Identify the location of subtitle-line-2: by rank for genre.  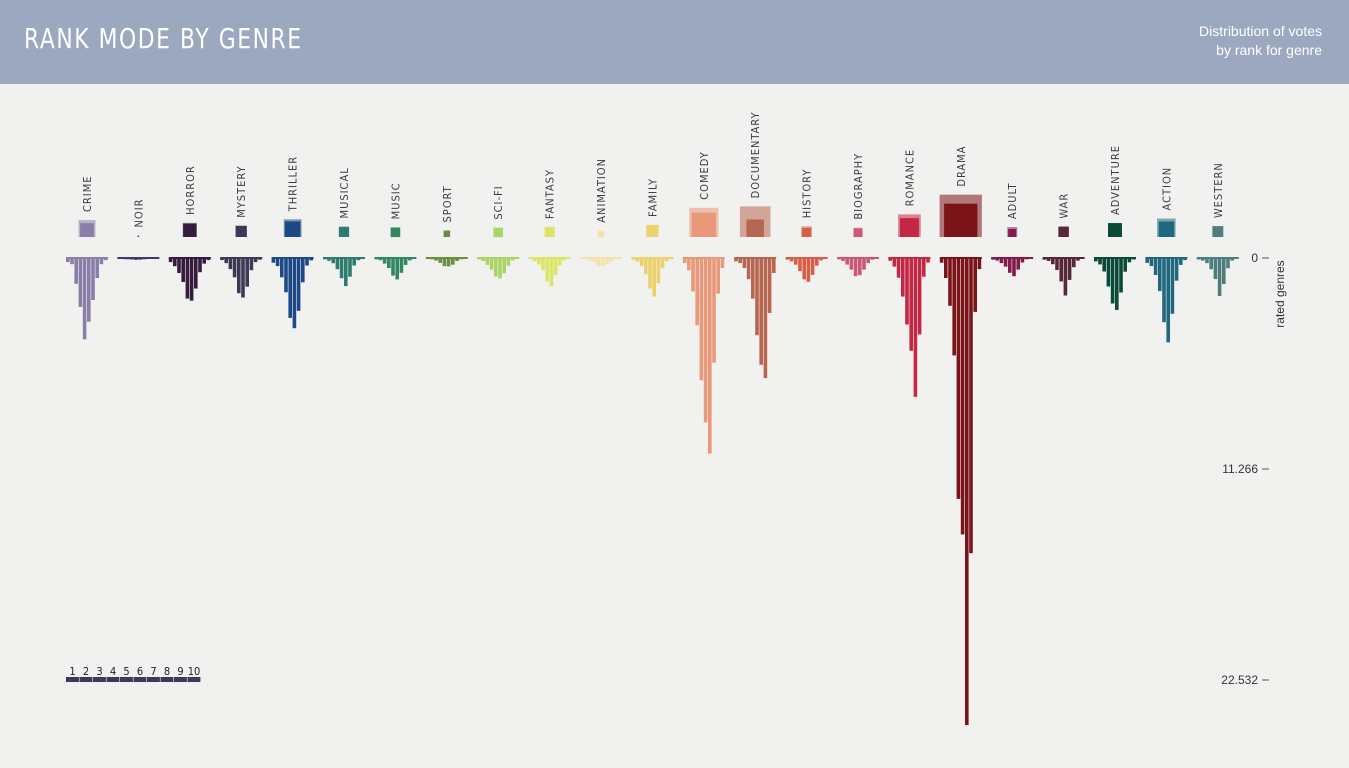
(1269, 50).